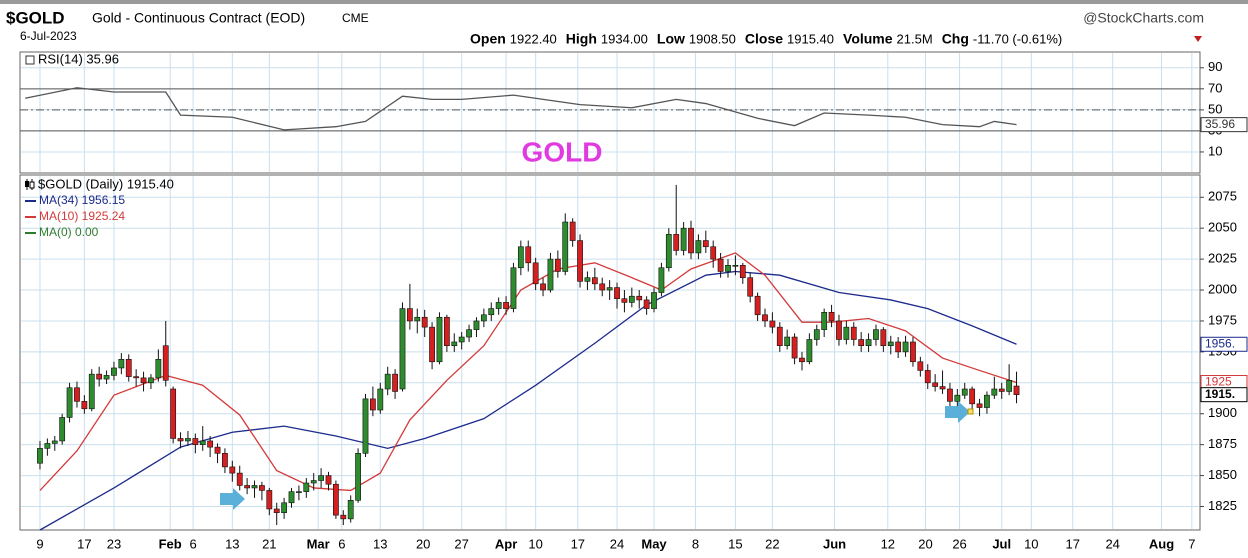  I want to click on x-tick-label: Aug, so click(1161, 543).